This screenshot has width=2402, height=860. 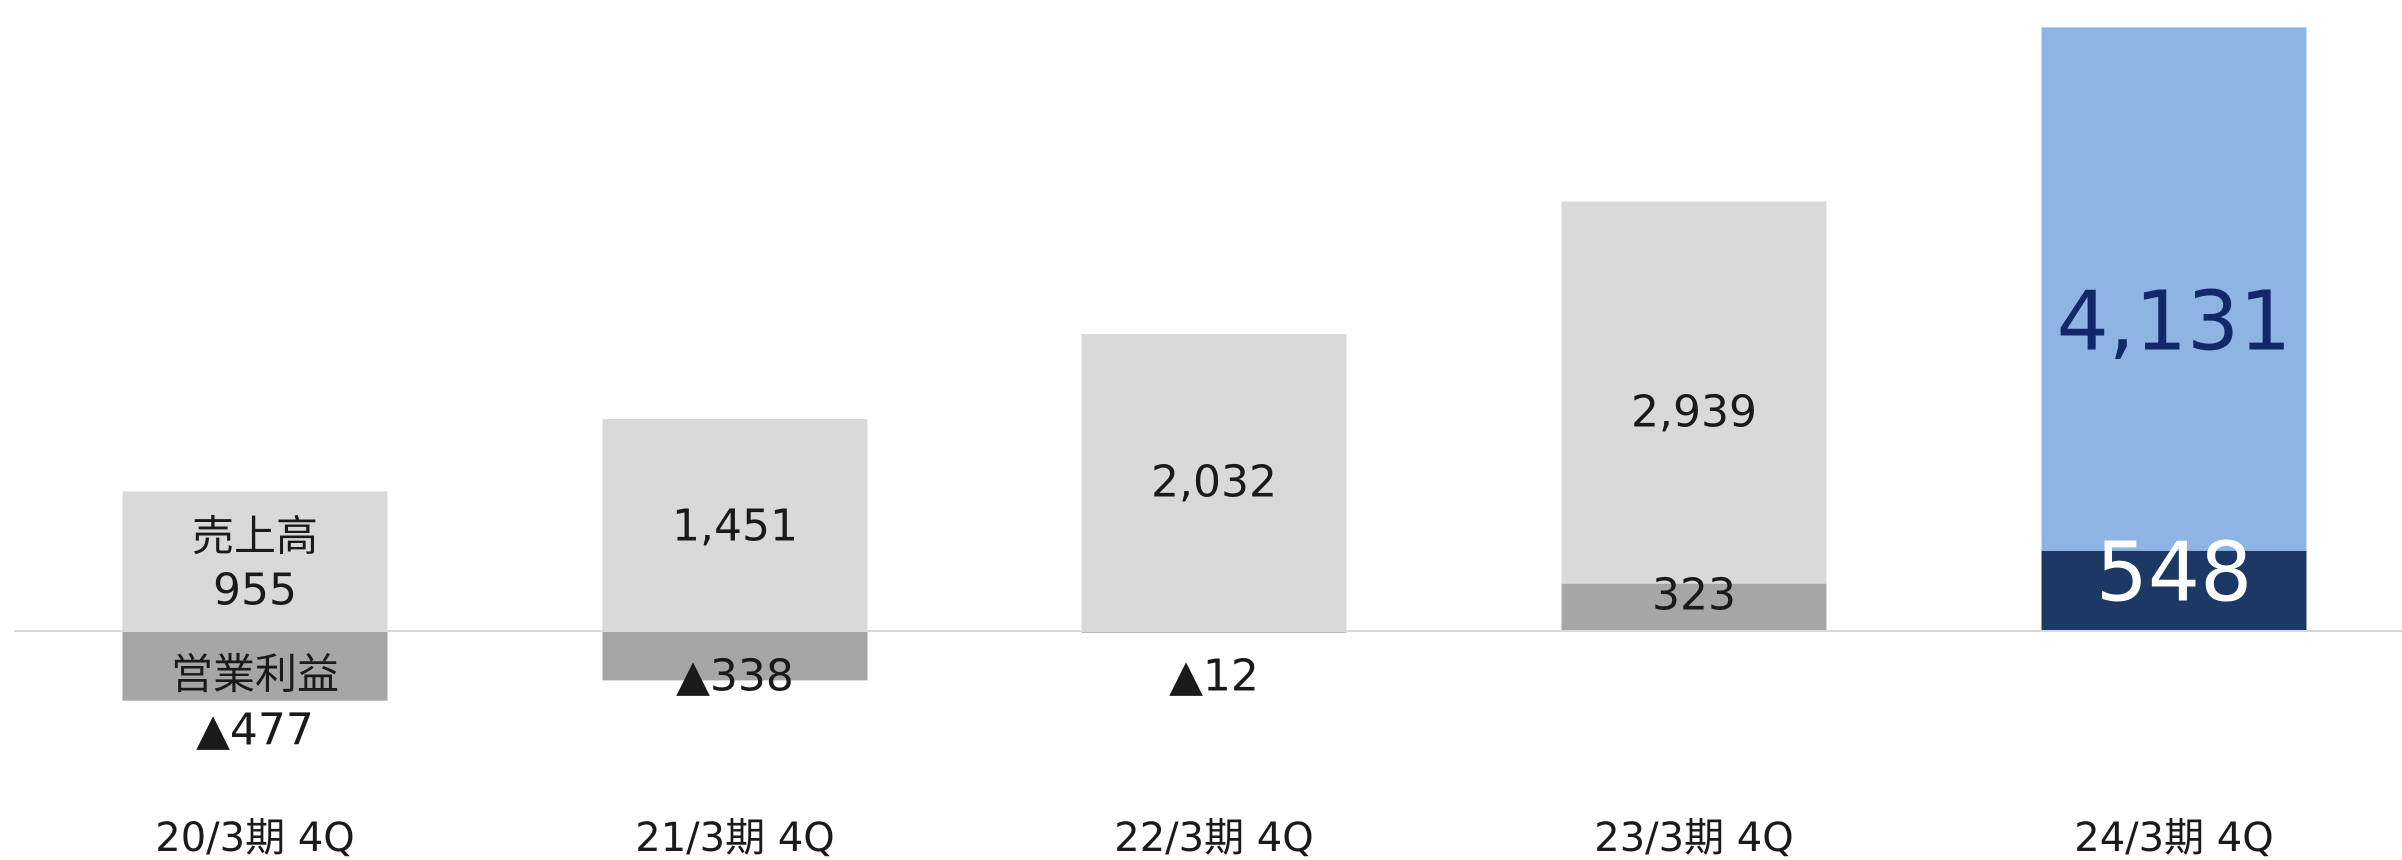 I want to click on category-label-0: 20/3期 4Q, so click(x=254, y=837).